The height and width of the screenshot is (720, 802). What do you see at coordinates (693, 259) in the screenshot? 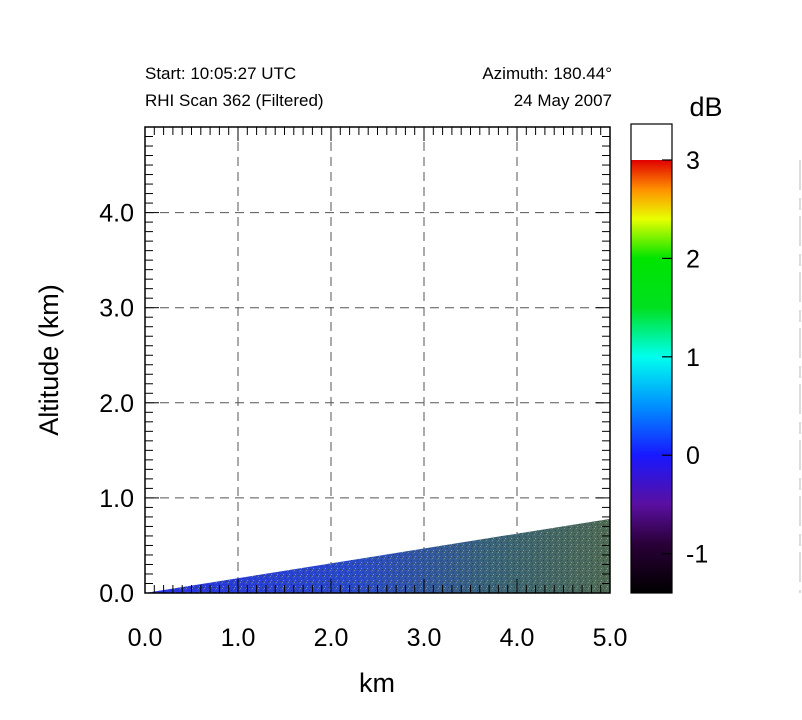
I see `colorbar-tick-label: 2` at bounding box center [693, 259].